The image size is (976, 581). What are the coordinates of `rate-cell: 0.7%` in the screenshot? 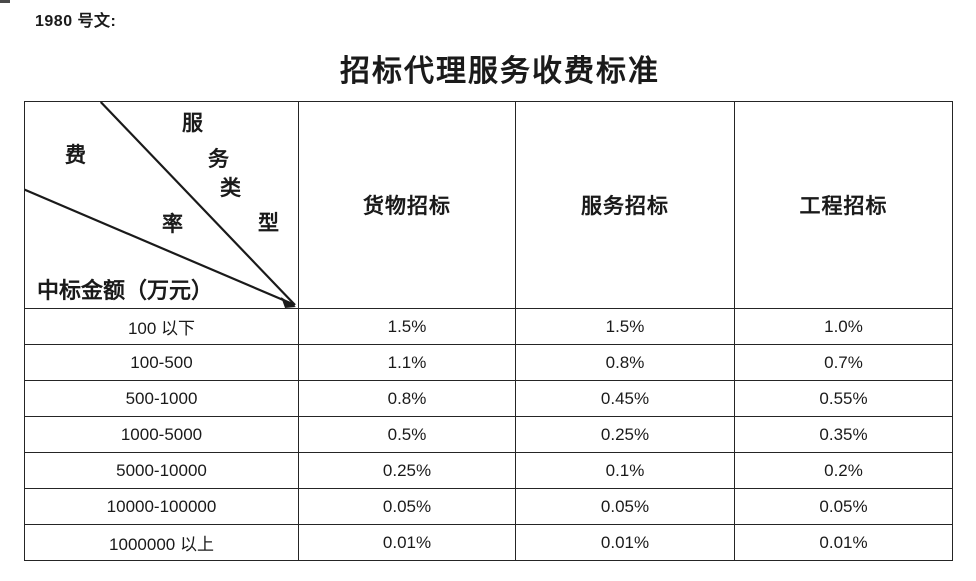 It's located at (843, 362).